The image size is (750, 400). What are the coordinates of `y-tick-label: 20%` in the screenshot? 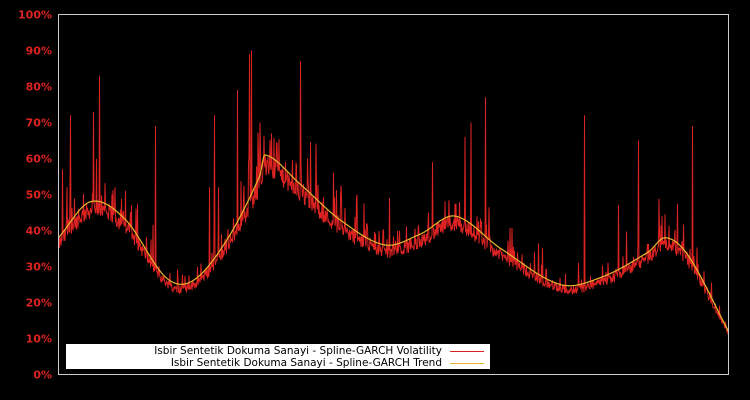 It's located at (39, 303).